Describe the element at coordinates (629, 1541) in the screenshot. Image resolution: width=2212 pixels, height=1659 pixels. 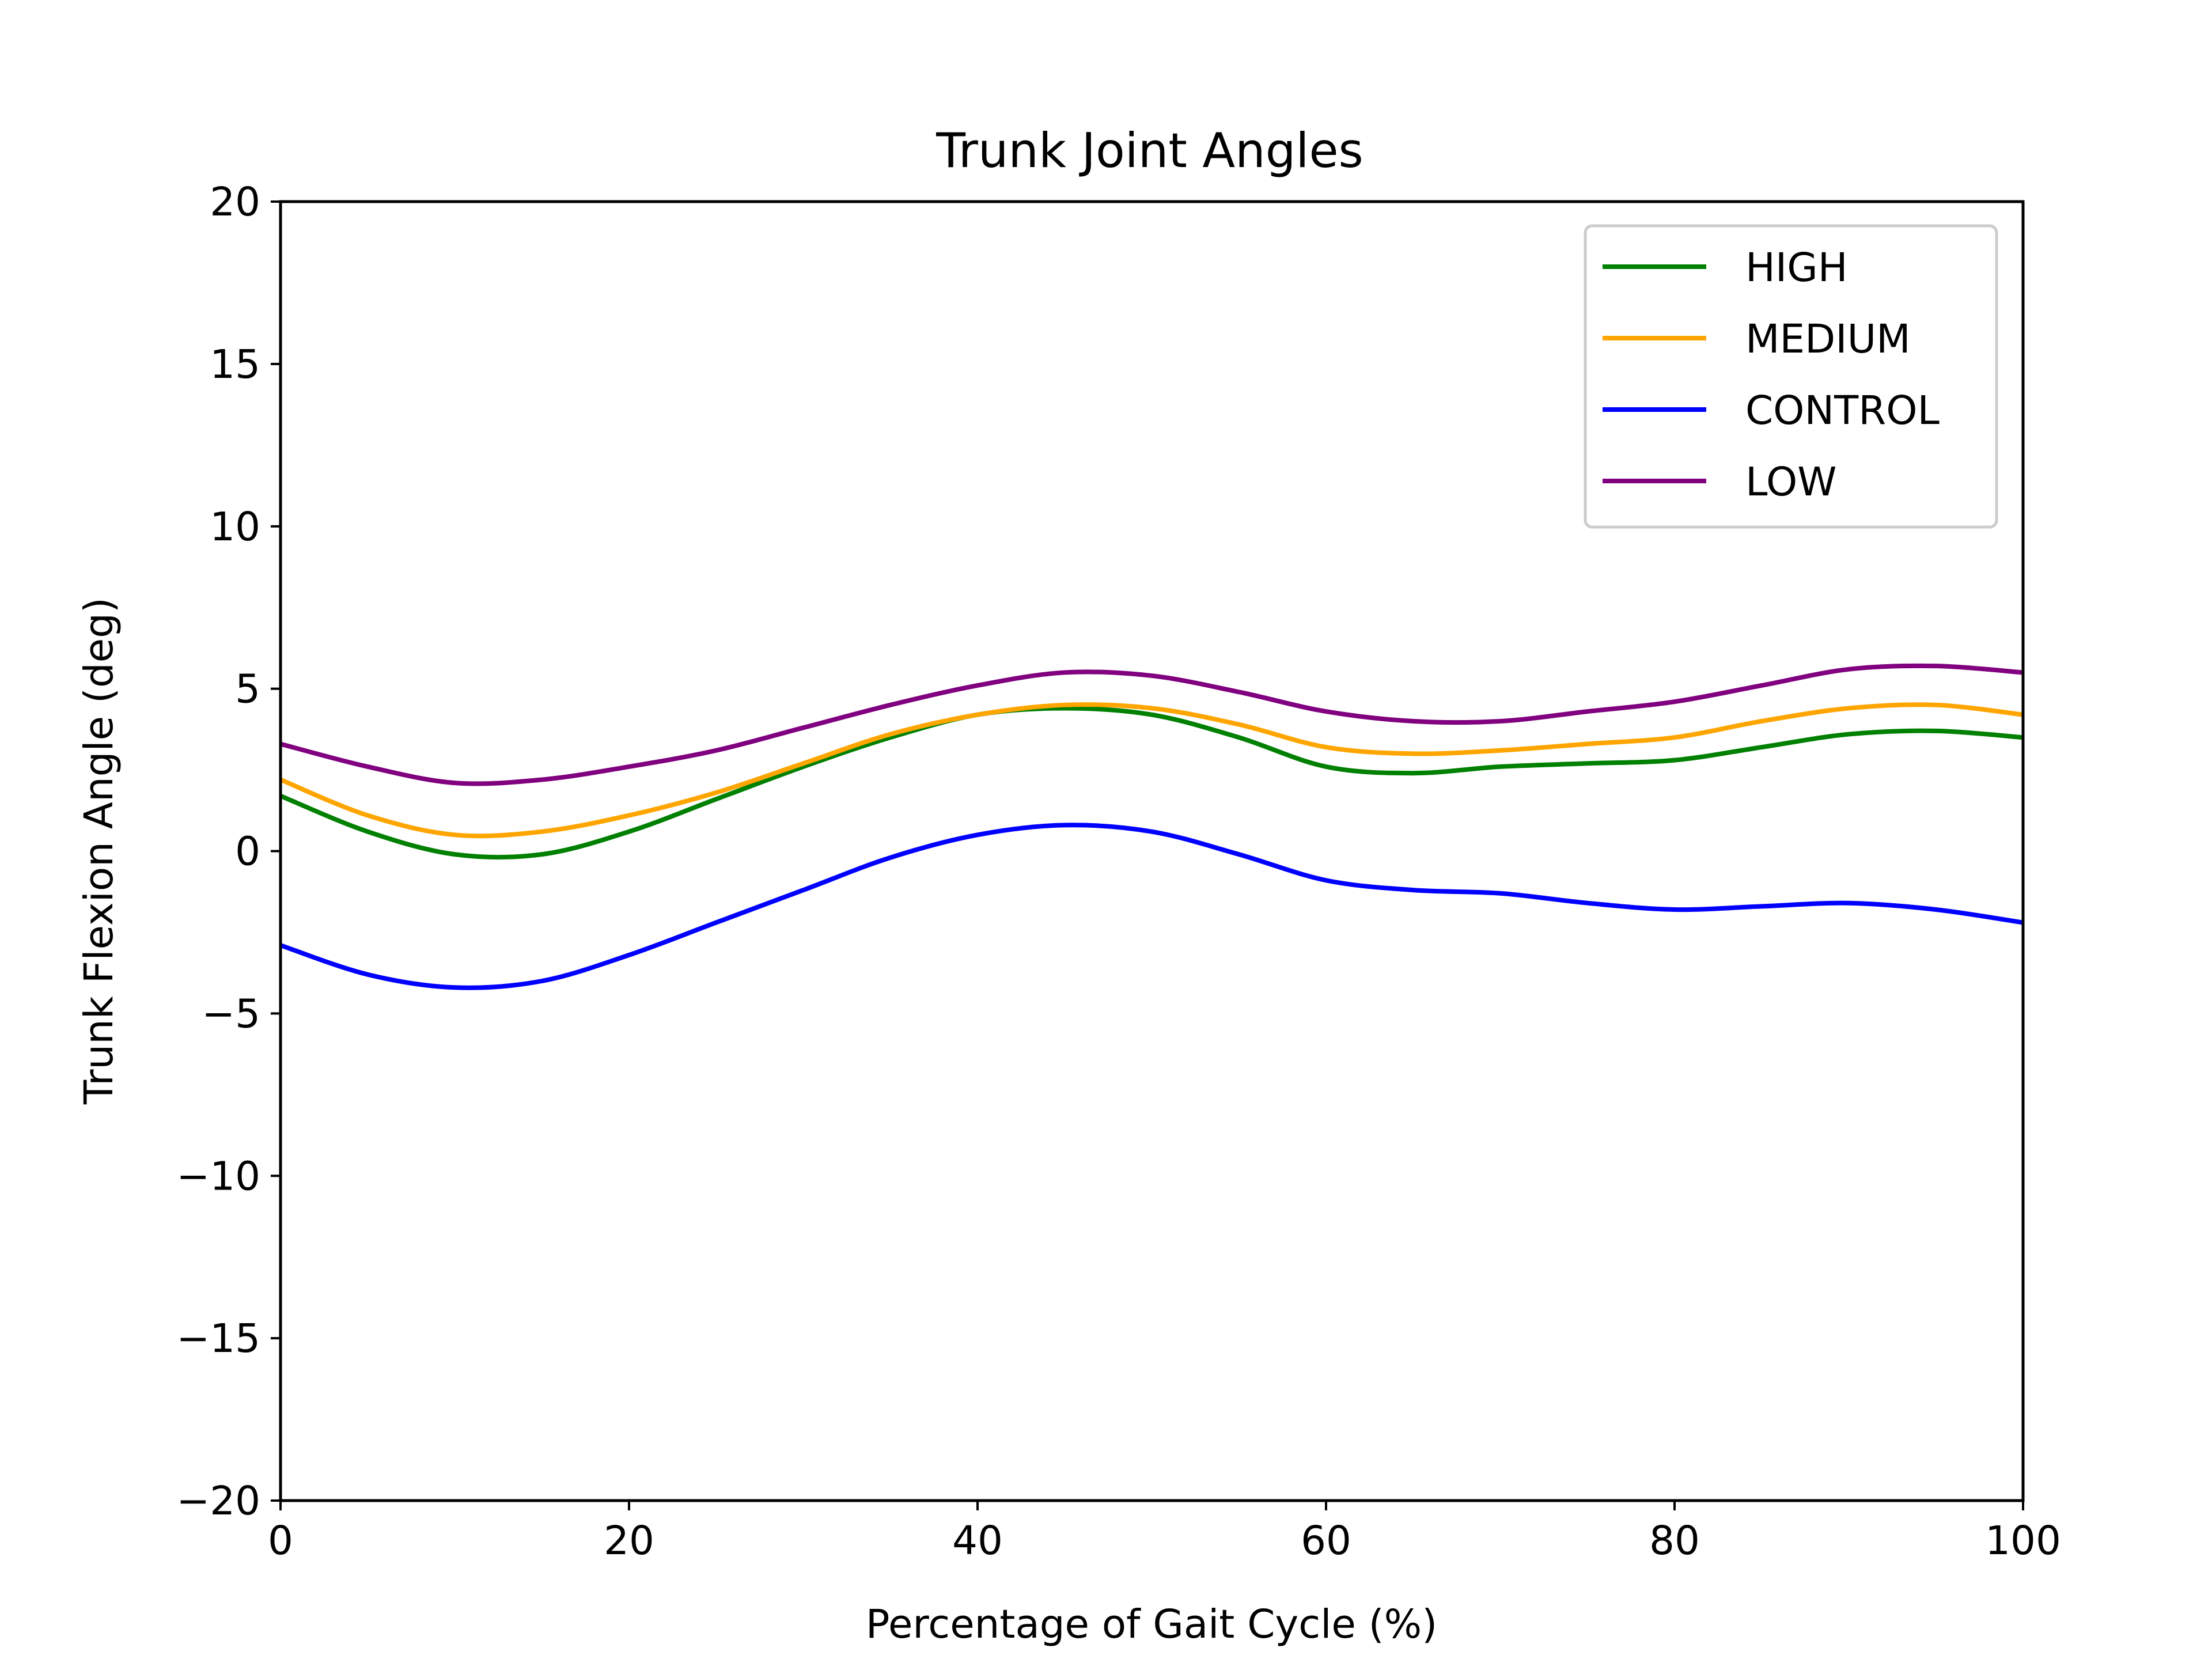
I see `x-tick-label: 20` at that location.